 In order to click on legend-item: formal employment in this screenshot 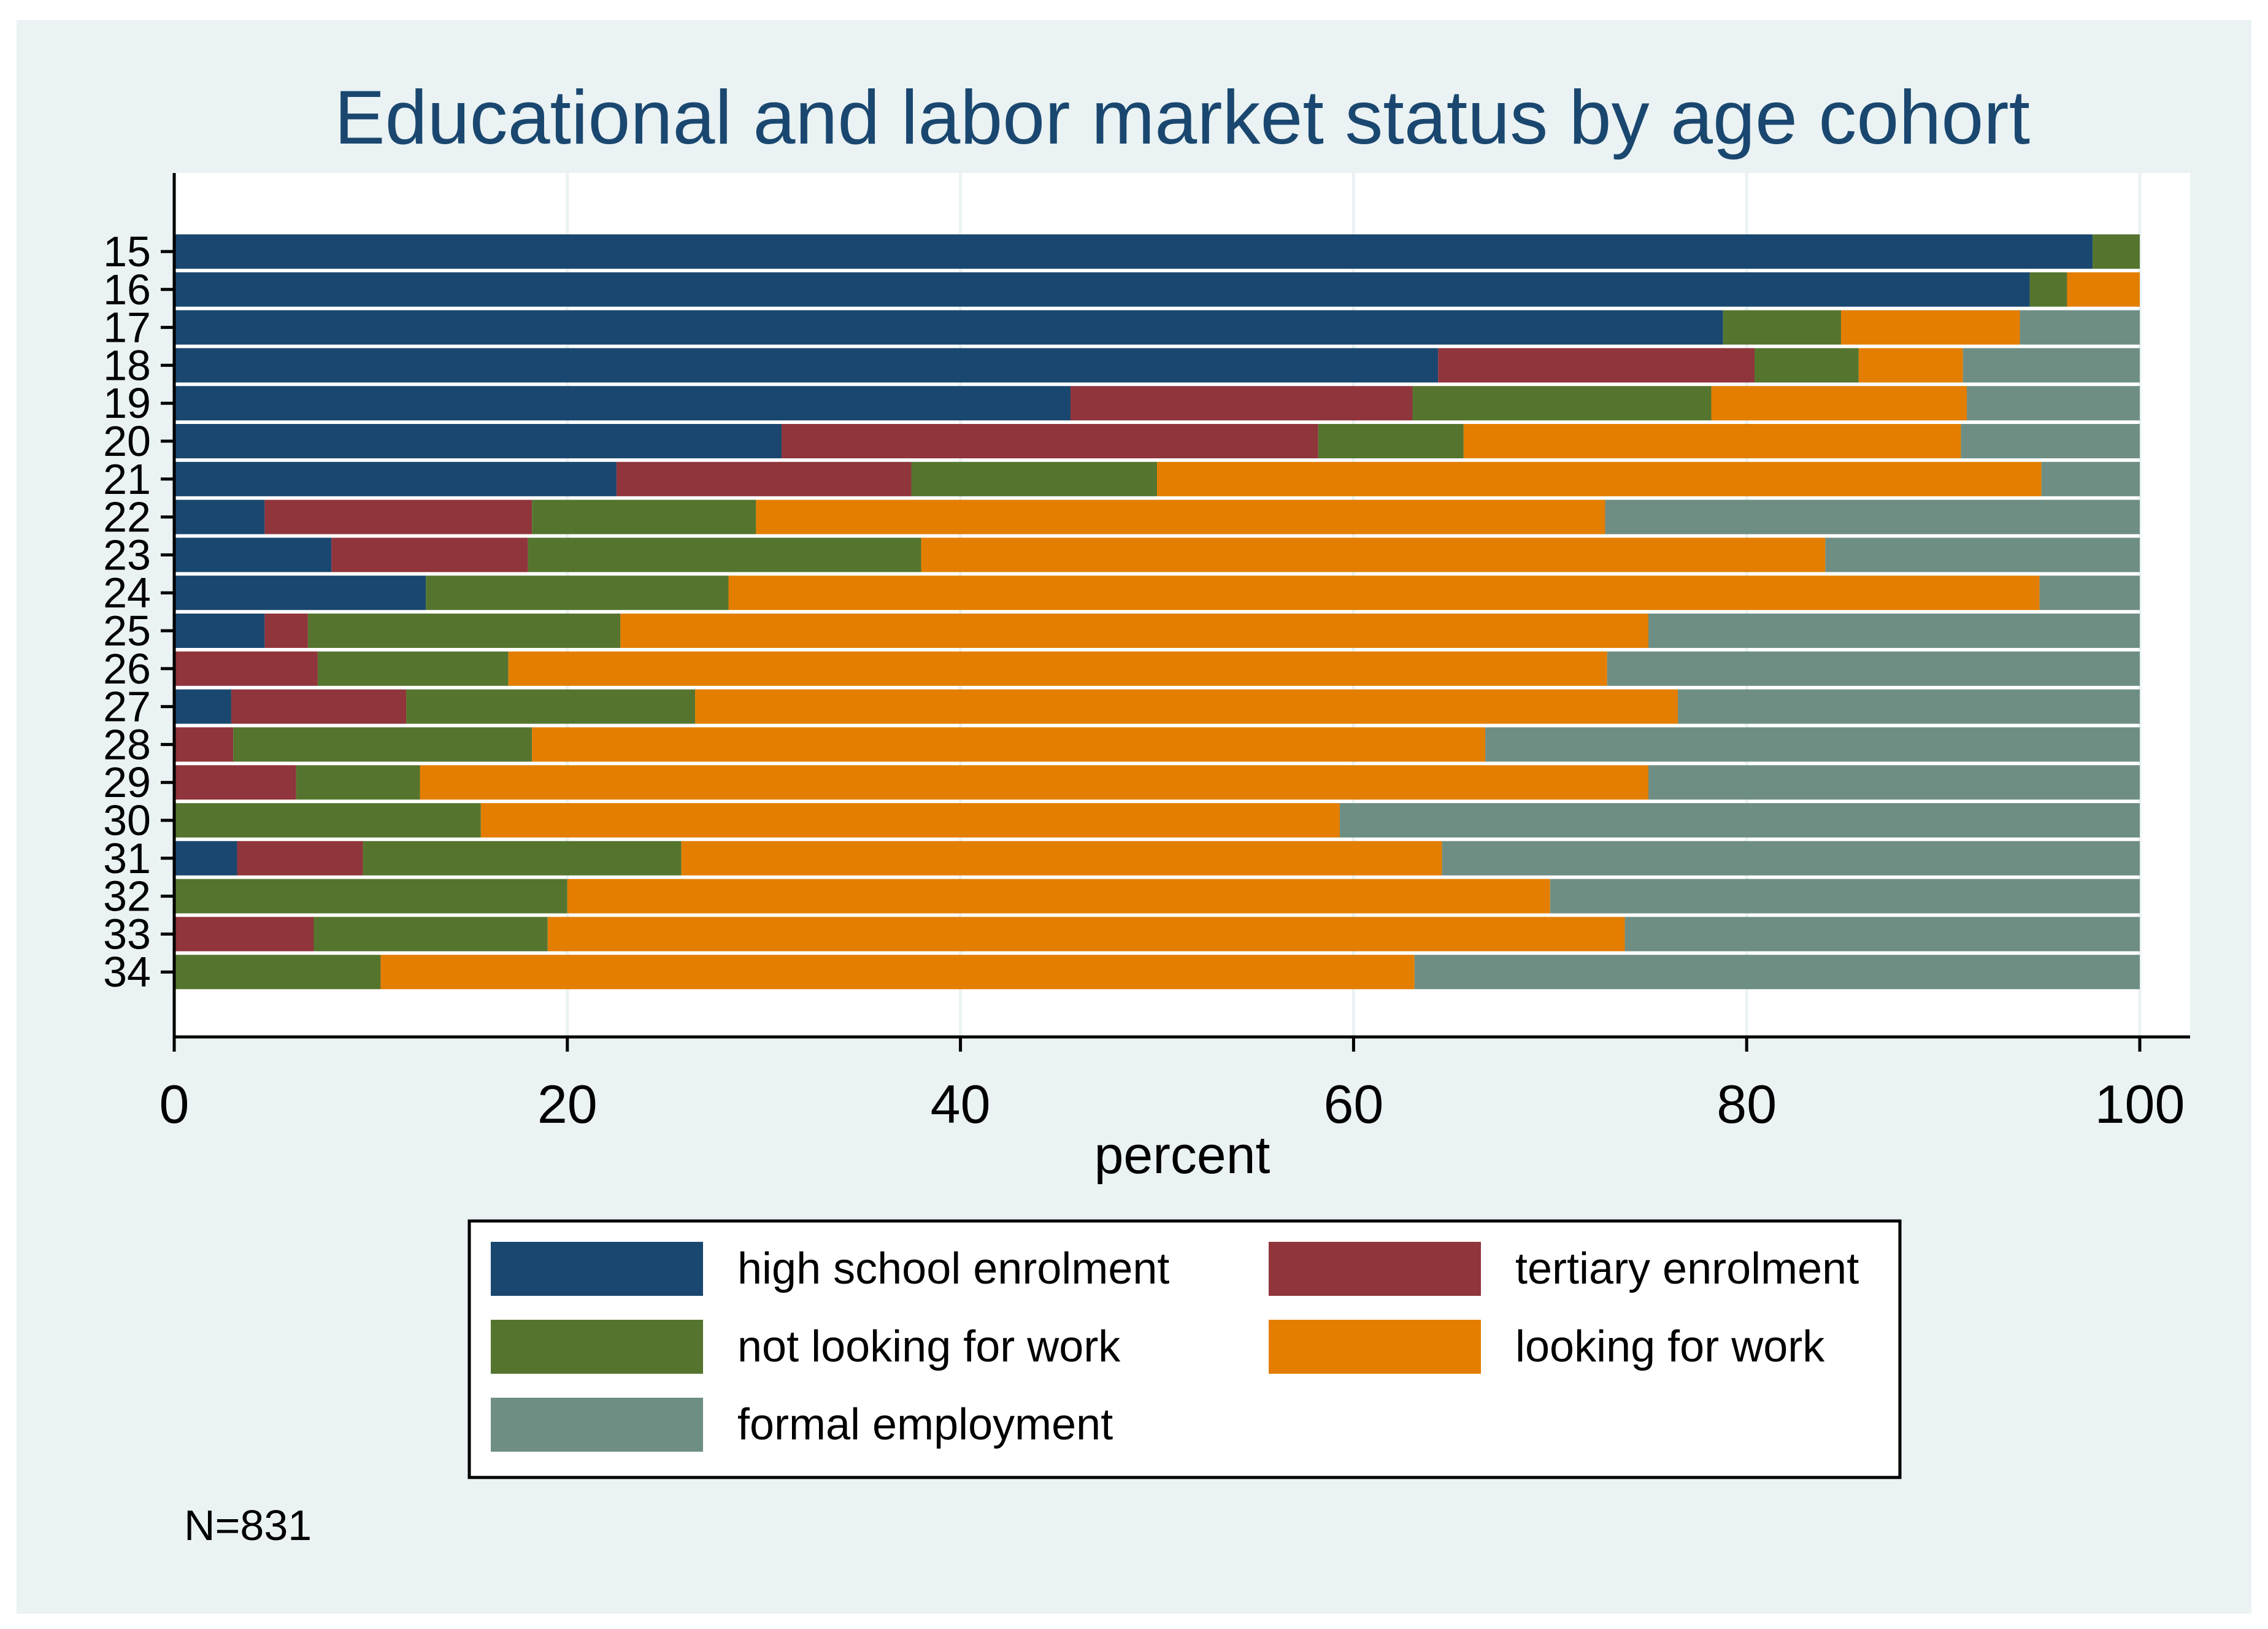, I will do `click(802, 1425)`.